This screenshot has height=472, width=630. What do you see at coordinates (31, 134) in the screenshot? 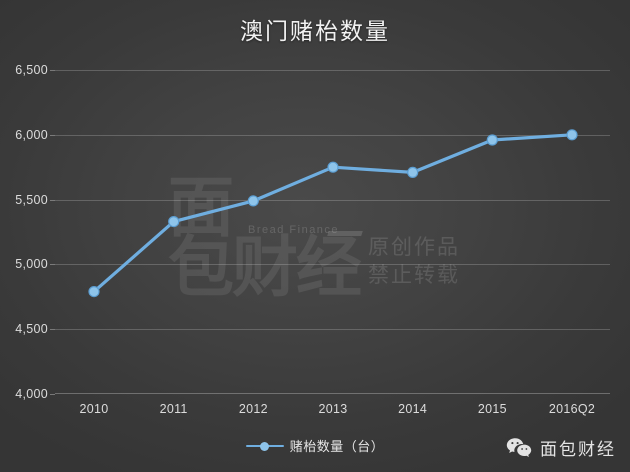
I see `y-axis-label: 6,000` at bounding box center [31, 134].